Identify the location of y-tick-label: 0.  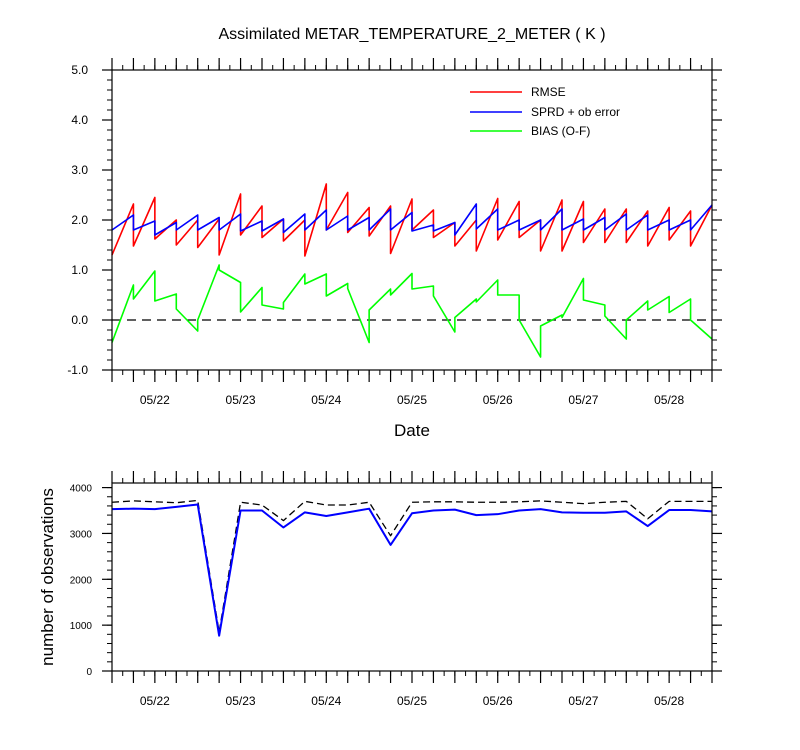
(89, 672).